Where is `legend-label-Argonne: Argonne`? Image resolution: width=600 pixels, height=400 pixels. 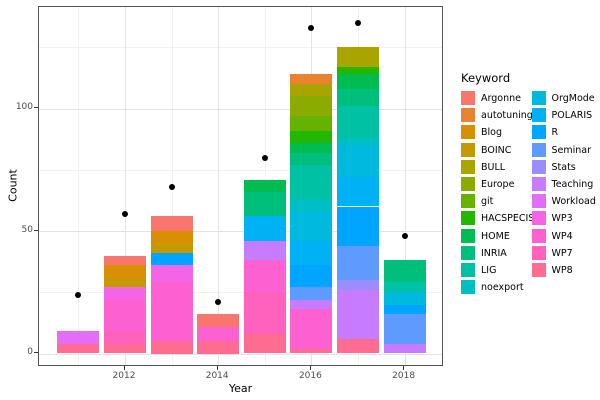
legend-label-Argonne: Argonne is located at coordinates (501, 98).